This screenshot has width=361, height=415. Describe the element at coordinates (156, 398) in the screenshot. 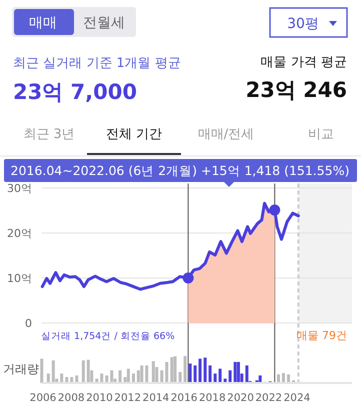

I see `x-tick-label: 2014` at that location.